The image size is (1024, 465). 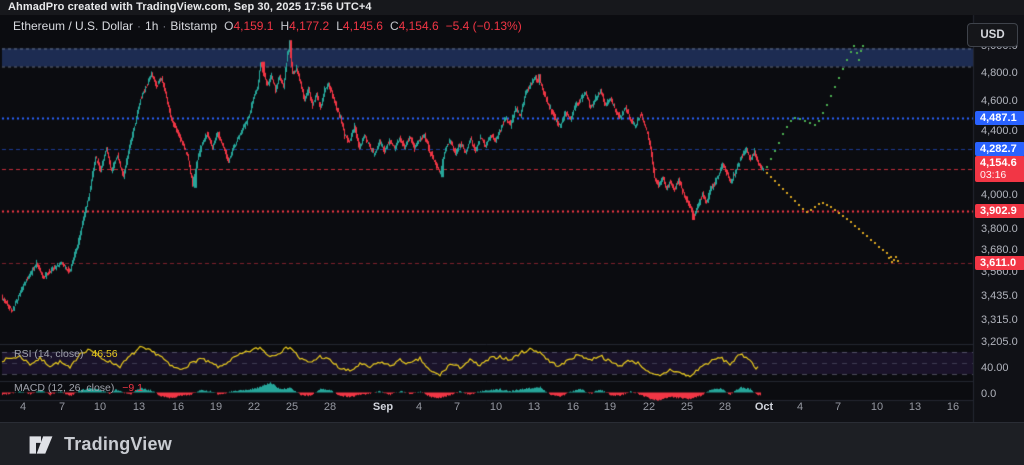 What do you see at coordinates (49, 354) in the screenshot?
I see `rsi-label: RSI (14, close)` at bounding box center [49, 354].